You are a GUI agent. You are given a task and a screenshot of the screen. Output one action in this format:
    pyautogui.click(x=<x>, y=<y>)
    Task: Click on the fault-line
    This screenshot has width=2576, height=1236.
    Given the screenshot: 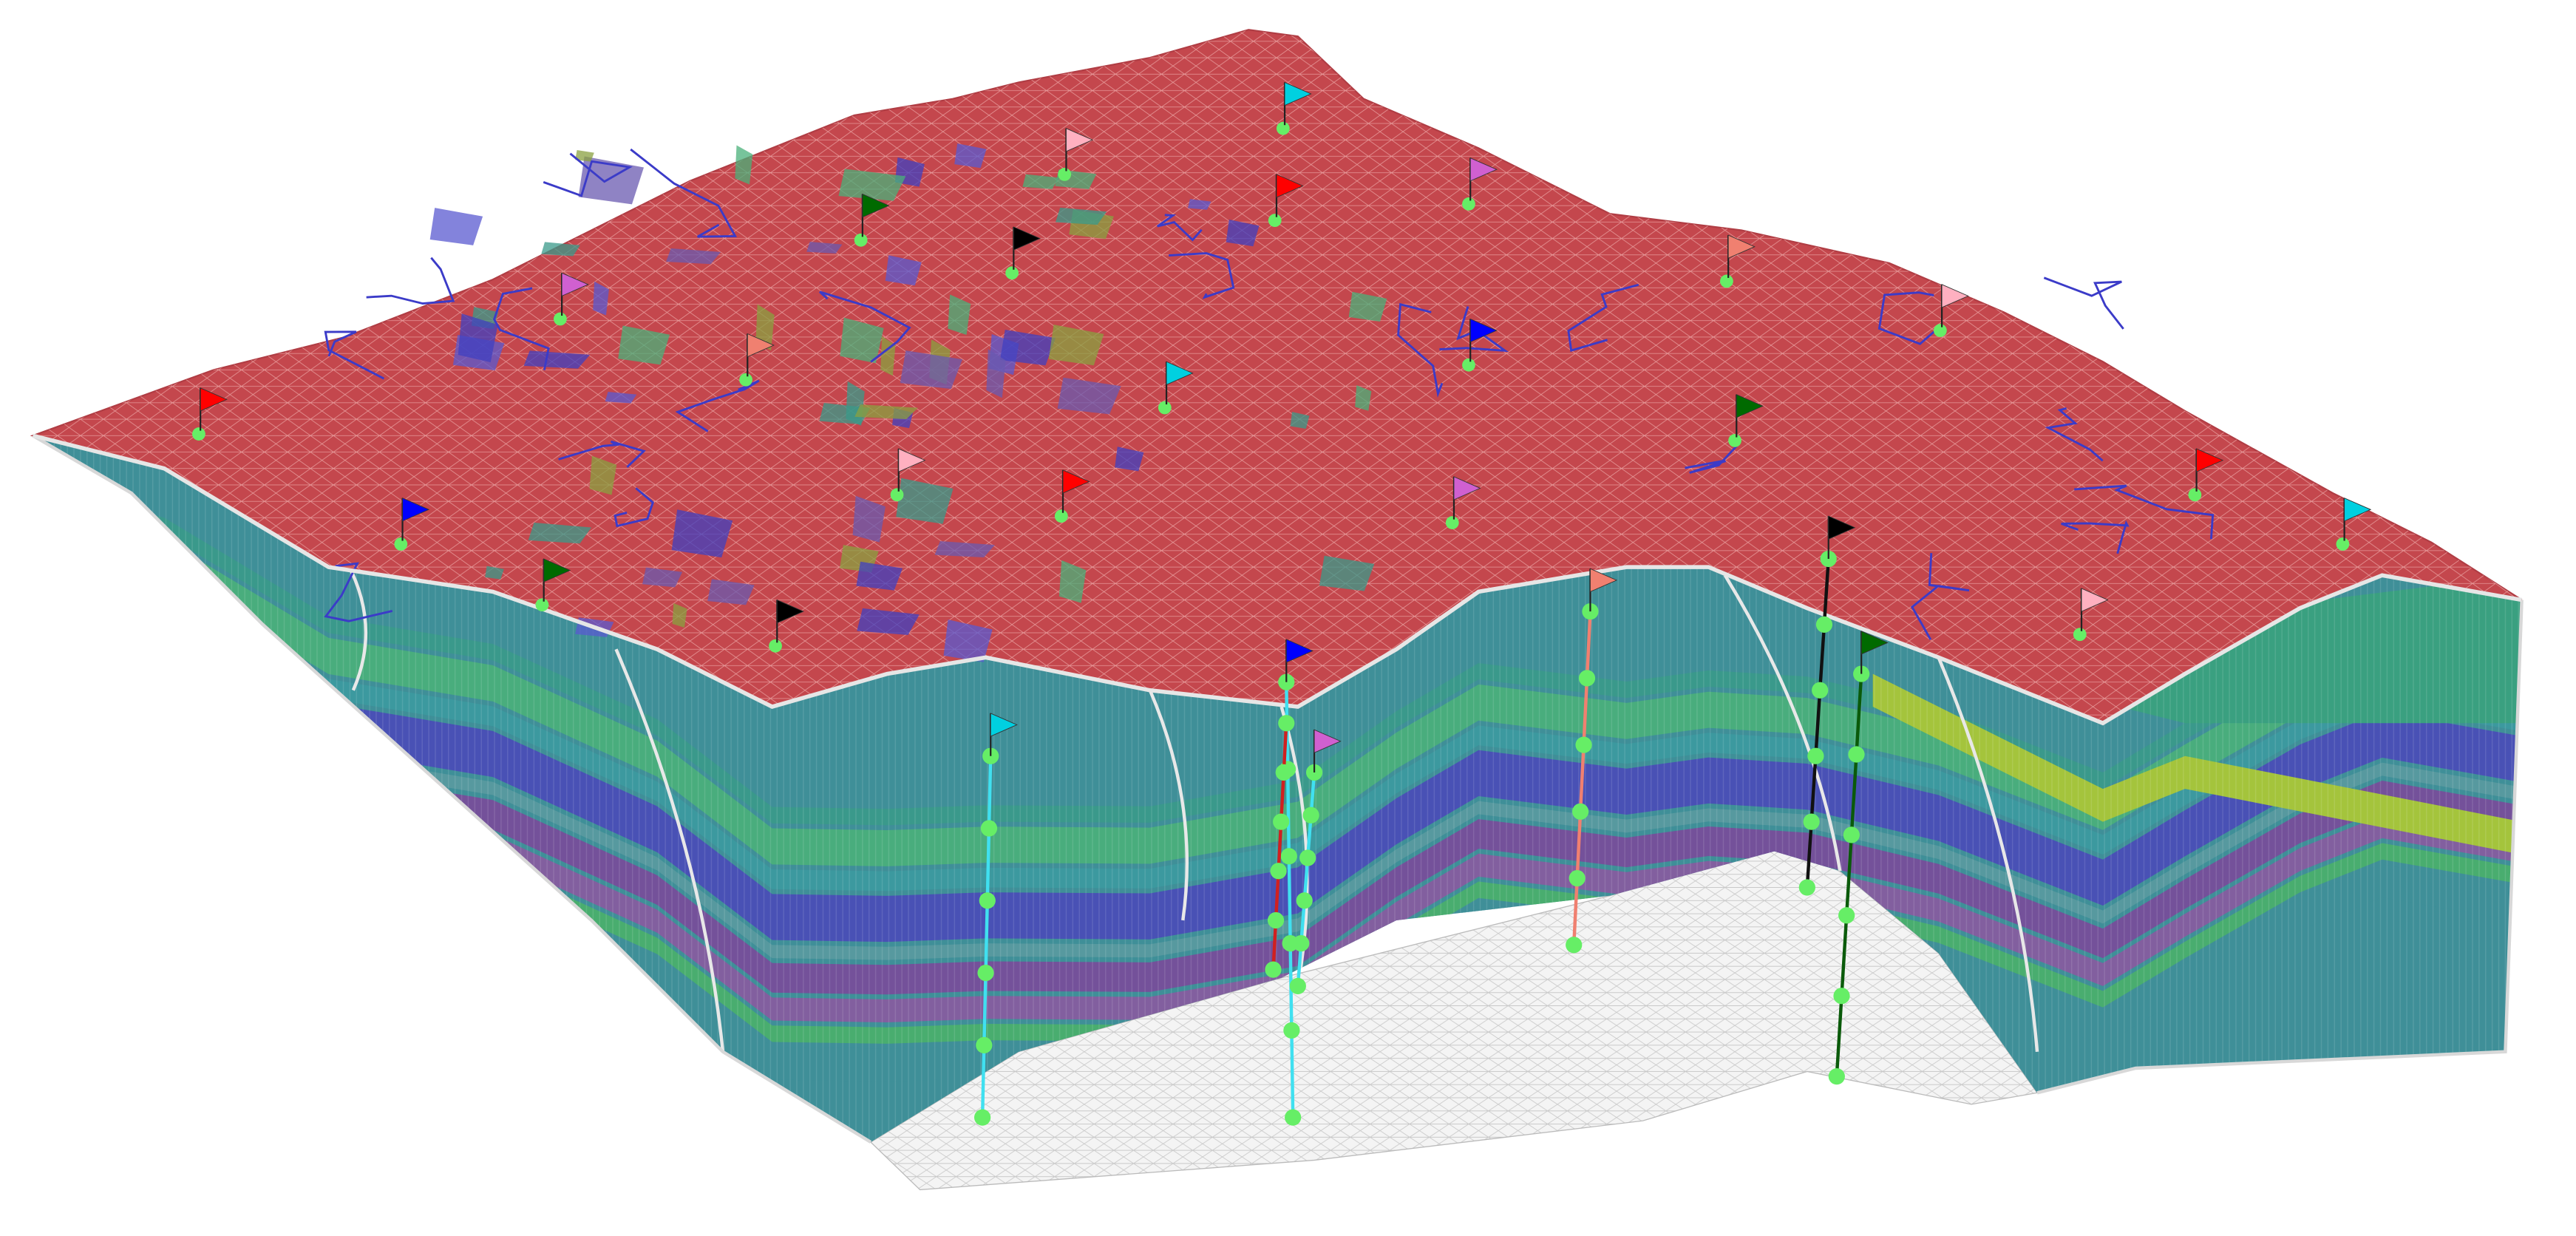 What is the action you would take?
    pyautogui.click(x=1988, y=854)
    